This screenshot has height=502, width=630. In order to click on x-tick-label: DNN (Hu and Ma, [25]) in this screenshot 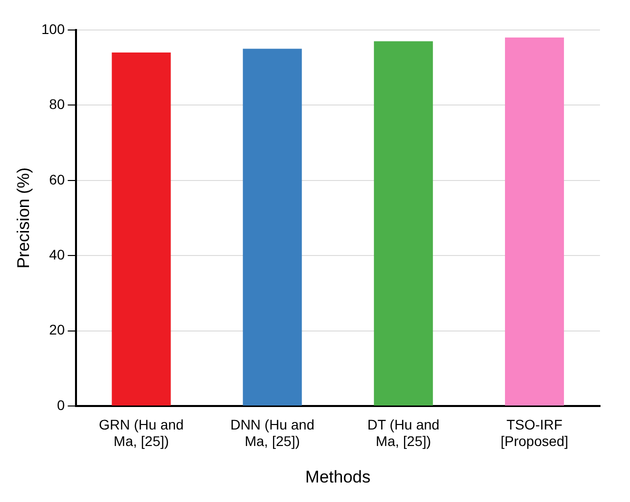, I will do `click(272, 433)`.